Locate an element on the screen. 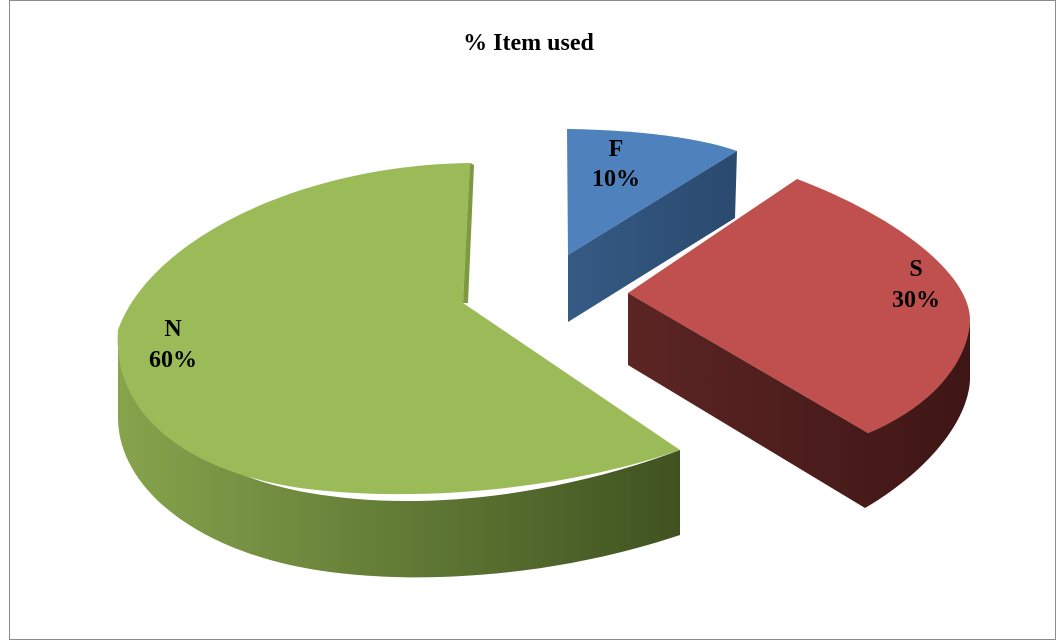  slice-value-s: 30% is located at coordinates (916, 300).